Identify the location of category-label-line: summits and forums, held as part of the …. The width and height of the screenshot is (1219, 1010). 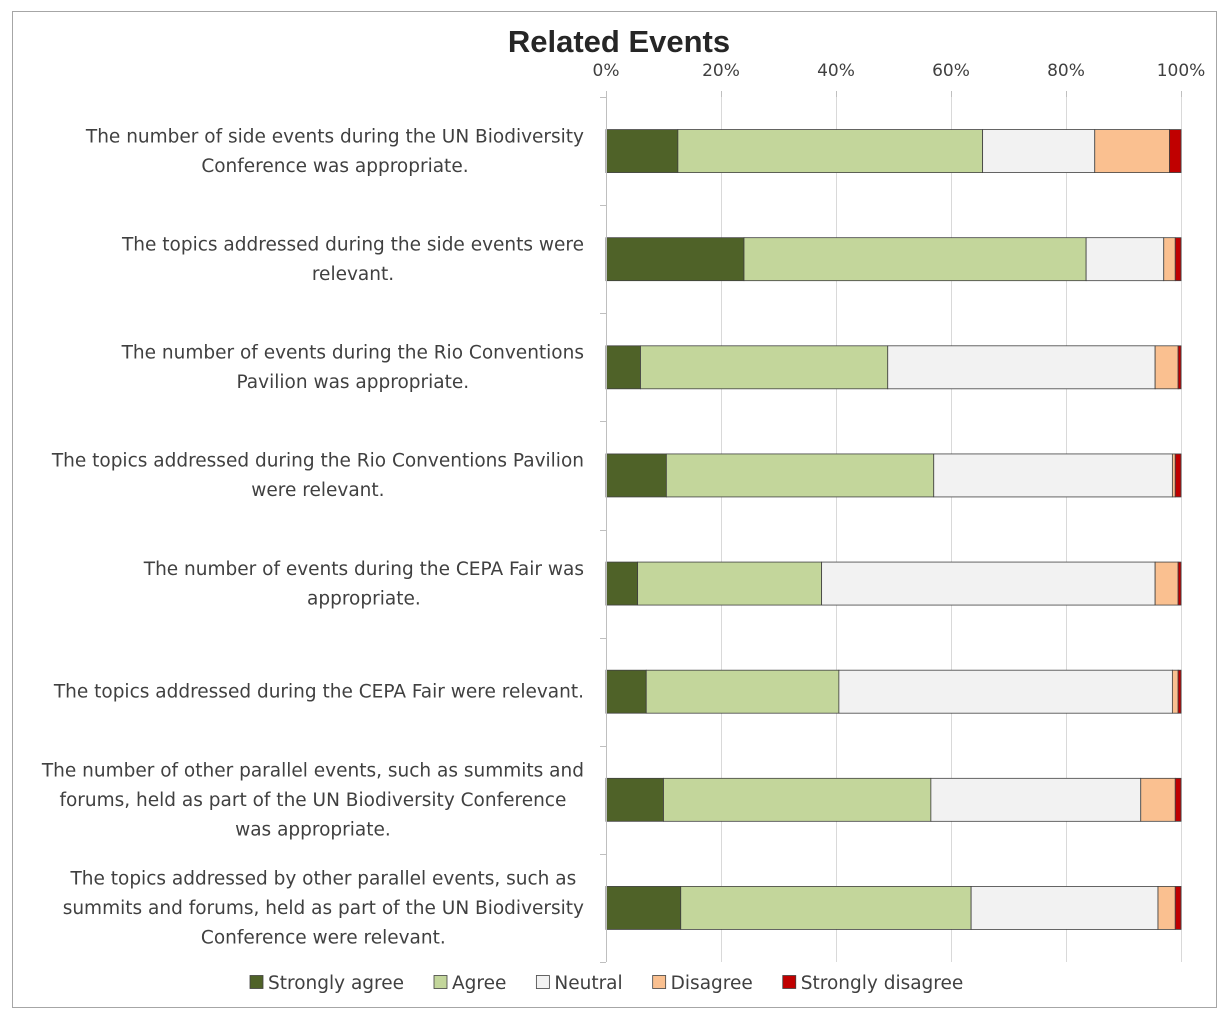
(323, 908).